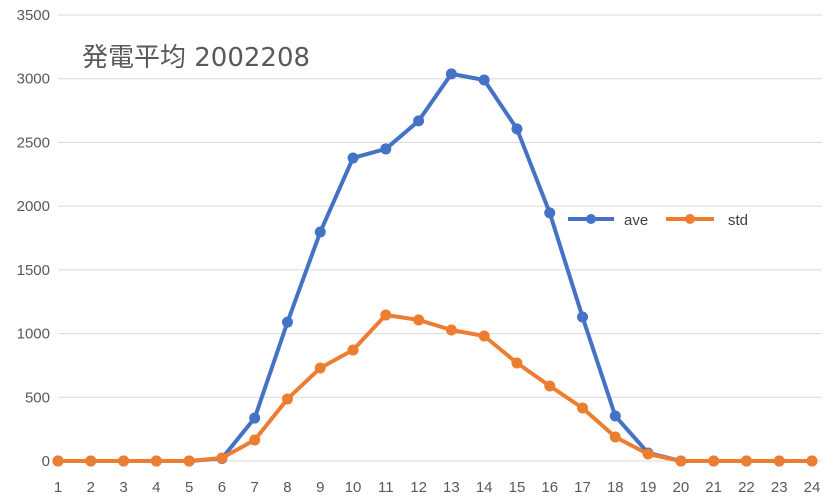  I want to click on x-tick-label: 18, so click(615, 487).